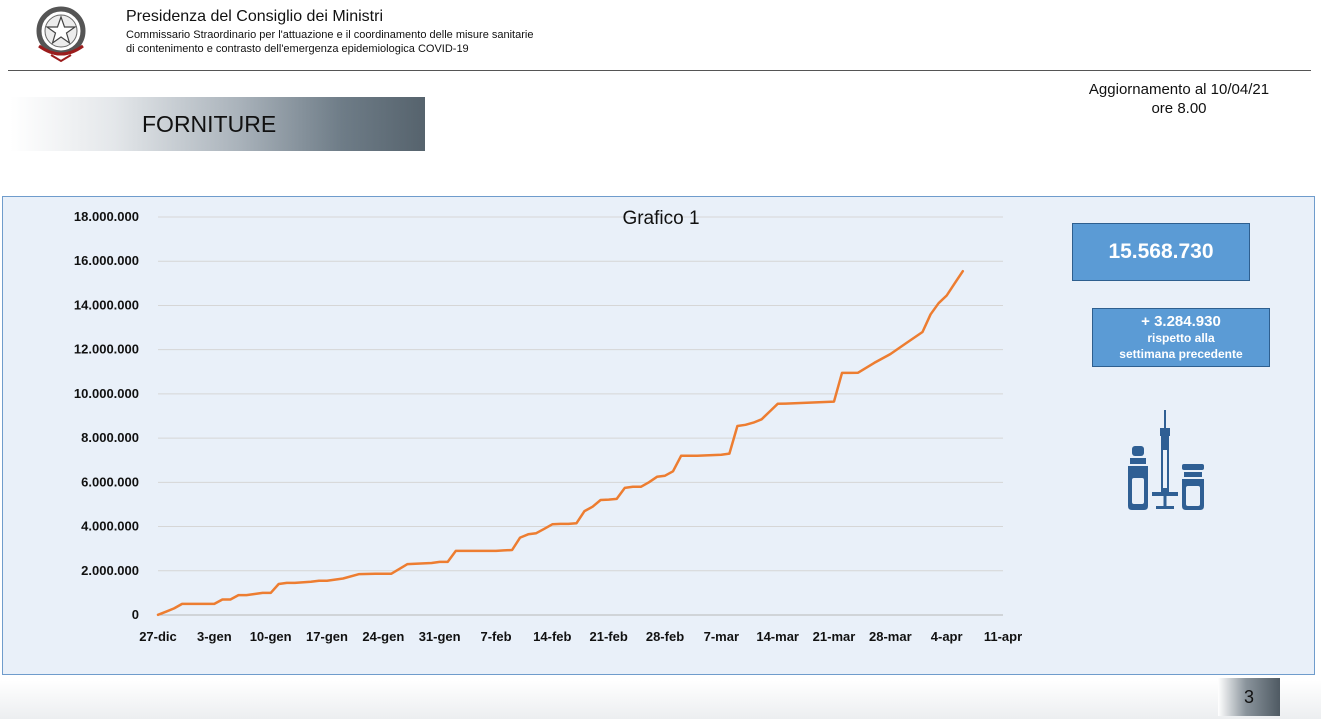 The image size is (1321, 719). I want to click on x-tick-label: 28-feb, so click(665, 636).